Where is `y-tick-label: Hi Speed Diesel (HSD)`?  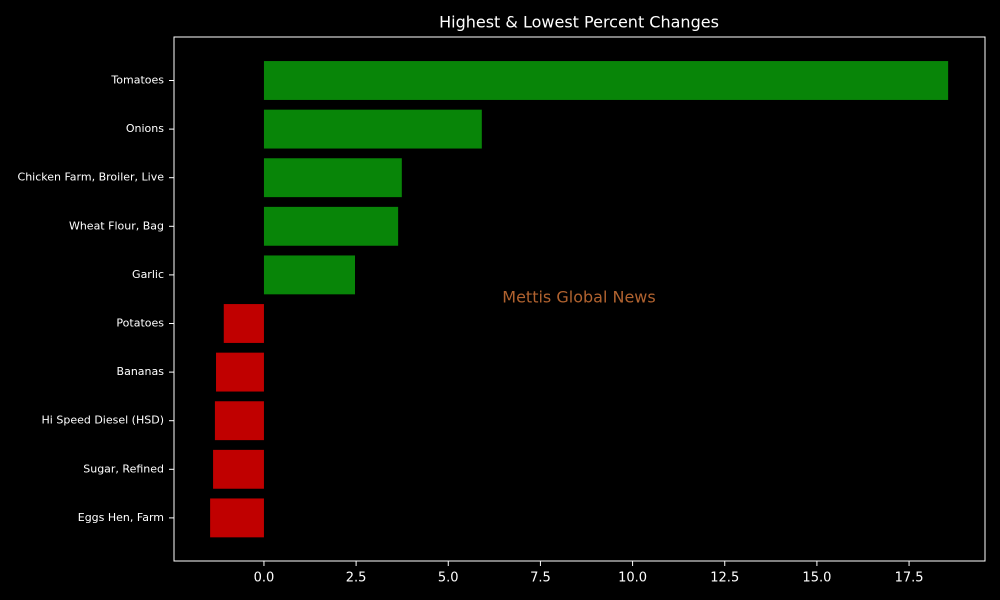 y-tick-label: Hi Speed Diesel (HSD) is located at coordinates (103, 420).